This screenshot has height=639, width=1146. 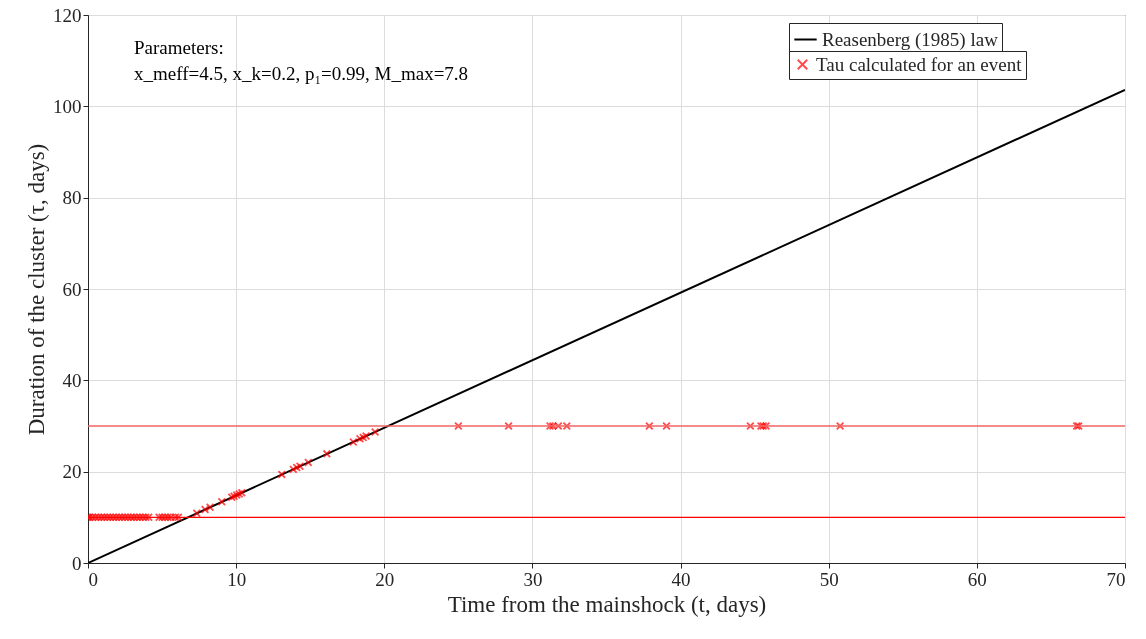 What do you see at coordinates (72, 289) in the screenshot?
I see `y-tick-label: 60` at bounding box center [72, 289].